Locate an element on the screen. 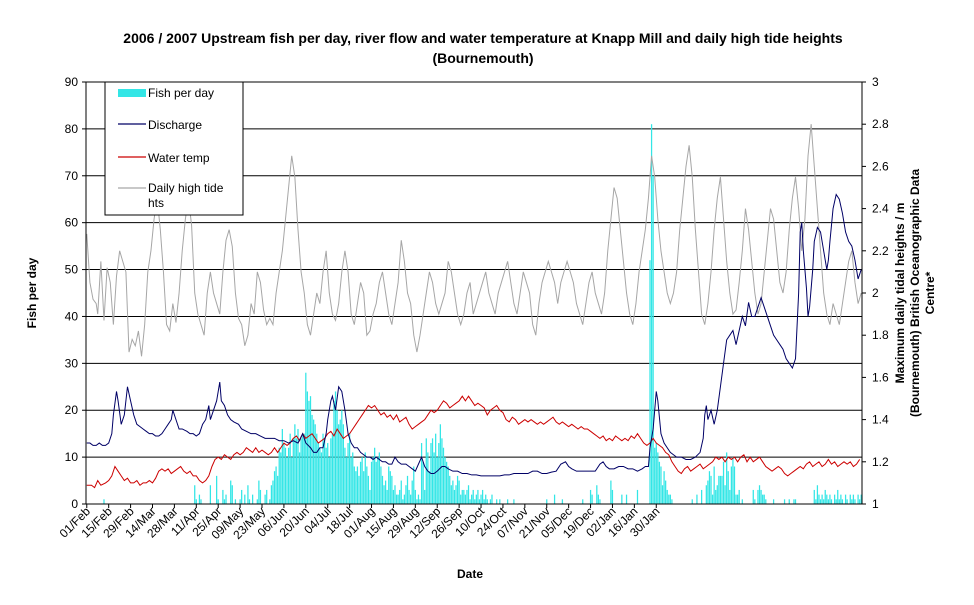 Image resolution: width=974 pixels, height=605 pixels. y2-tick-label-5: 2 is located at coordinates (875, 293).